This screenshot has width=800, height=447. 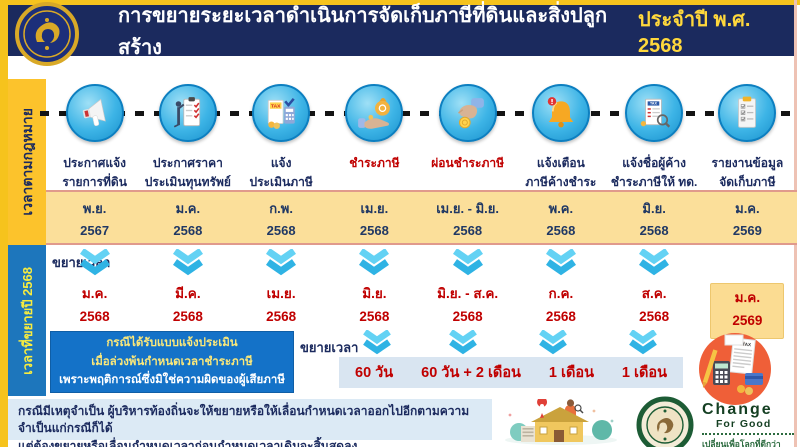 What do you see at coordinates (374, 305) in the screenshot?
I see `step-4-extended-date: มิ.ย. 2568` at bounding box center [374, 305].